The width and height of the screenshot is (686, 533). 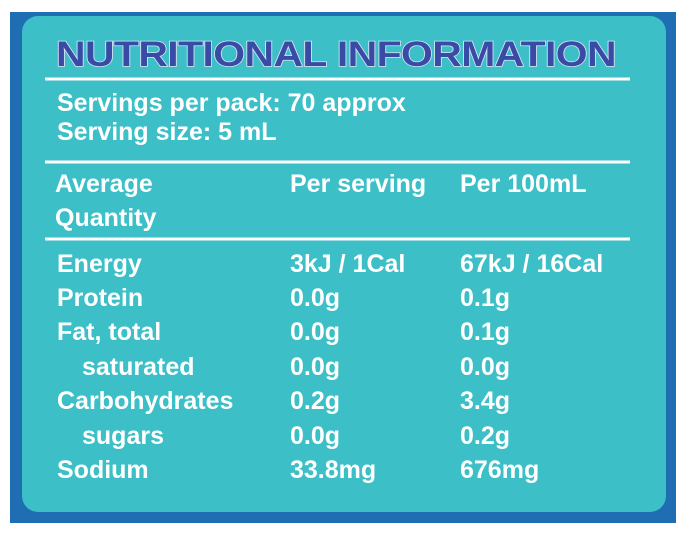 What do you see at coordinates (138, 367) in the screenshot?
I see `row-label: saturated` at bounding box center [138, 367].